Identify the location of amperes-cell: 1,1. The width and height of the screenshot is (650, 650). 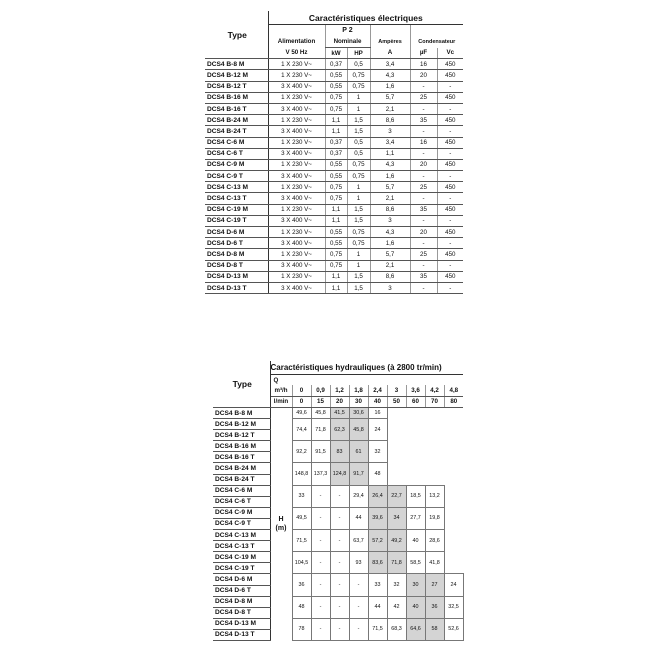
(389, 154).